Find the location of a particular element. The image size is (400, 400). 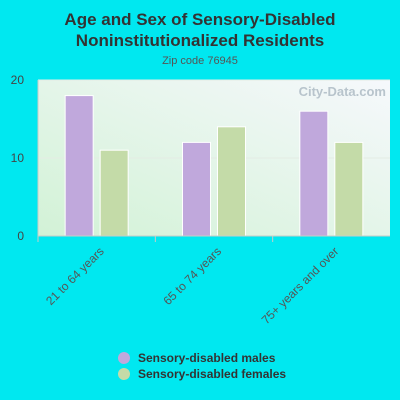

chart-title-line-1: Age and Sex of Sensory-Disabled is located at coordinates (200, 19).